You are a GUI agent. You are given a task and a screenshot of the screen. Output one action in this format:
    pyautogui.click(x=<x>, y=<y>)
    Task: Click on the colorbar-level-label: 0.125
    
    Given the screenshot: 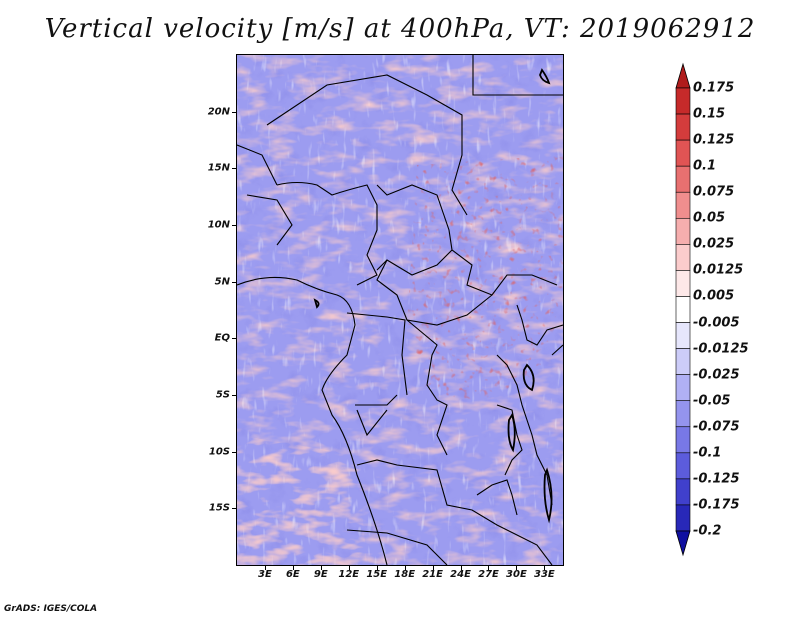 What is the action you would take?
    pyautogui.click(x=714, y=140)
    